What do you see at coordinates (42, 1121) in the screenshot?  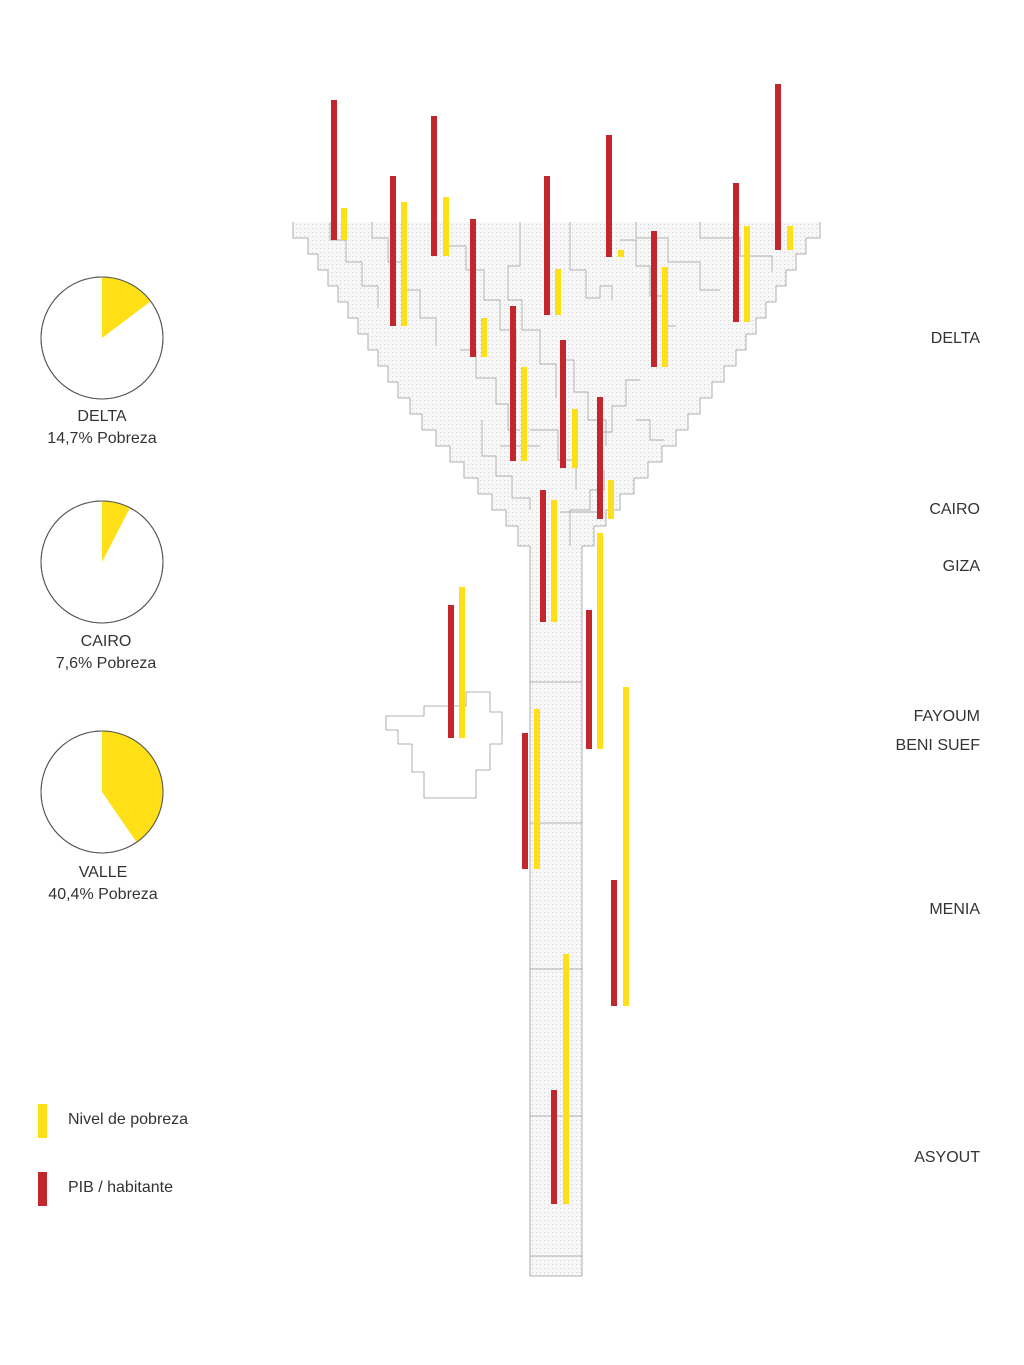 I see `legend-swatch-poverty` at bounding box center [42, 1121].